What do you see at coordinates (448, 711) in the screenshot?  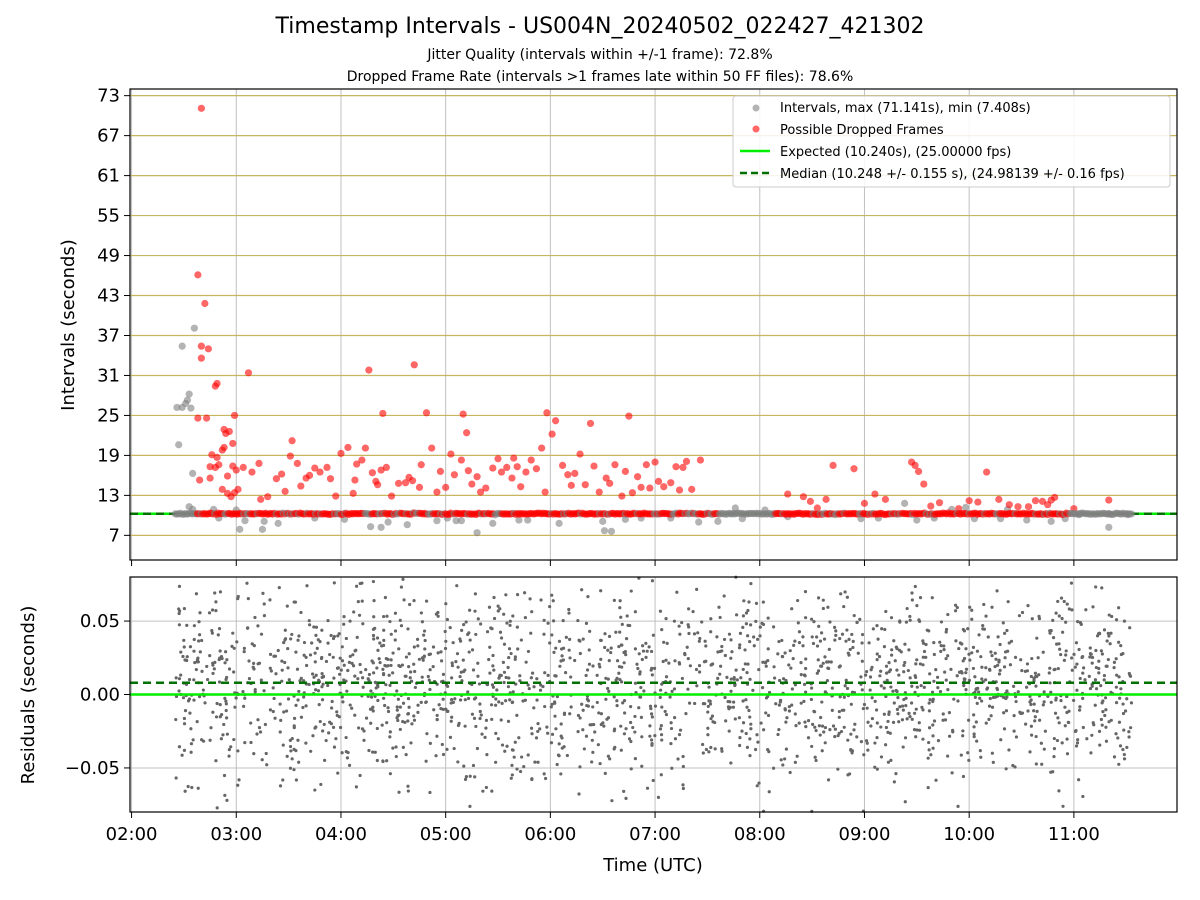 I see `residual-point-1908` at bounding box center [448, 711].